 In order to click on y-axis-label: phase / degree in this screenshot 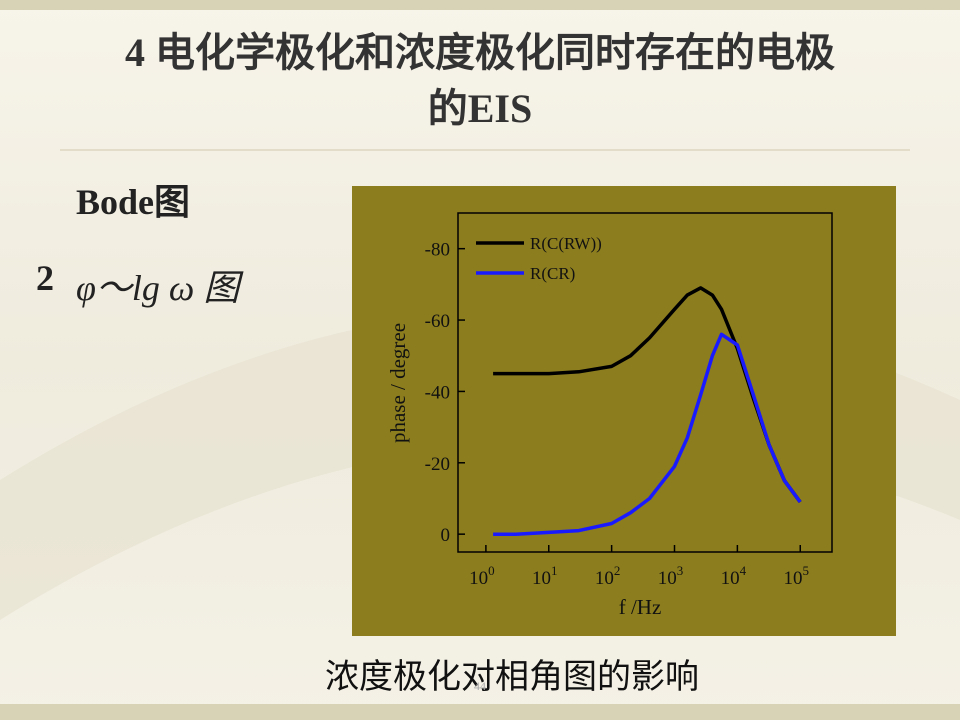, I will do `click(398, 383)`.